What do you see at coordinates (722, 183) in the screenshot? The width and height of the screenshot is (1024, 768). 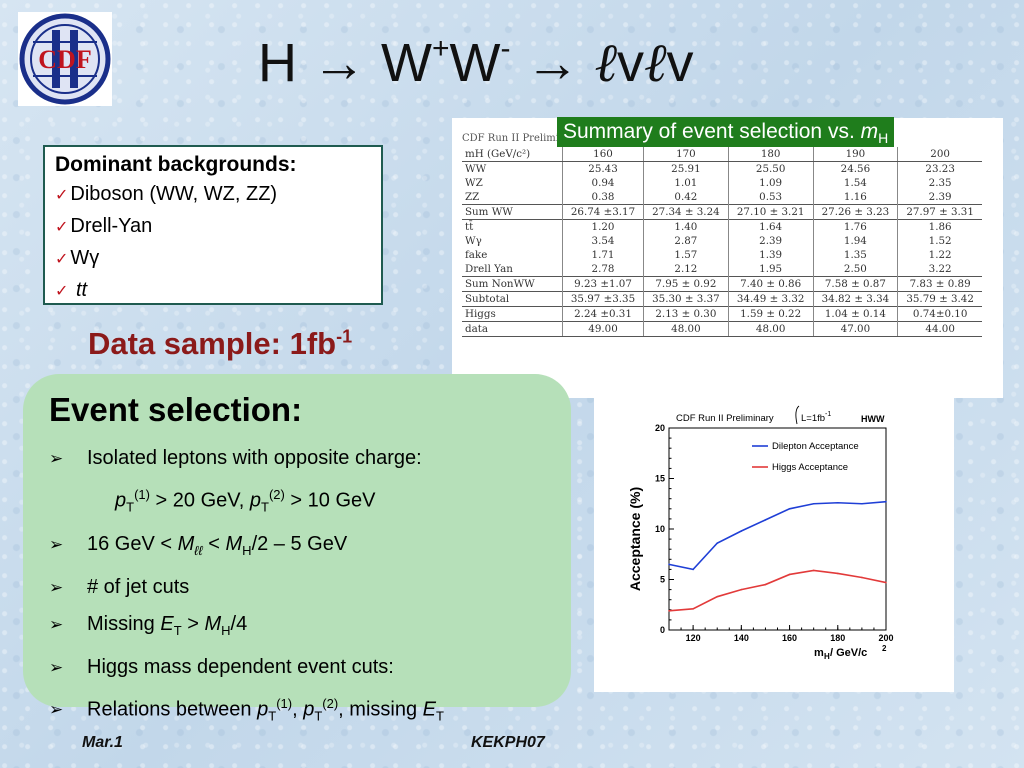 I see `table-row: WZ 0.94 1.01 1.09 1.54 2.35` at bounding box center [722, 183].